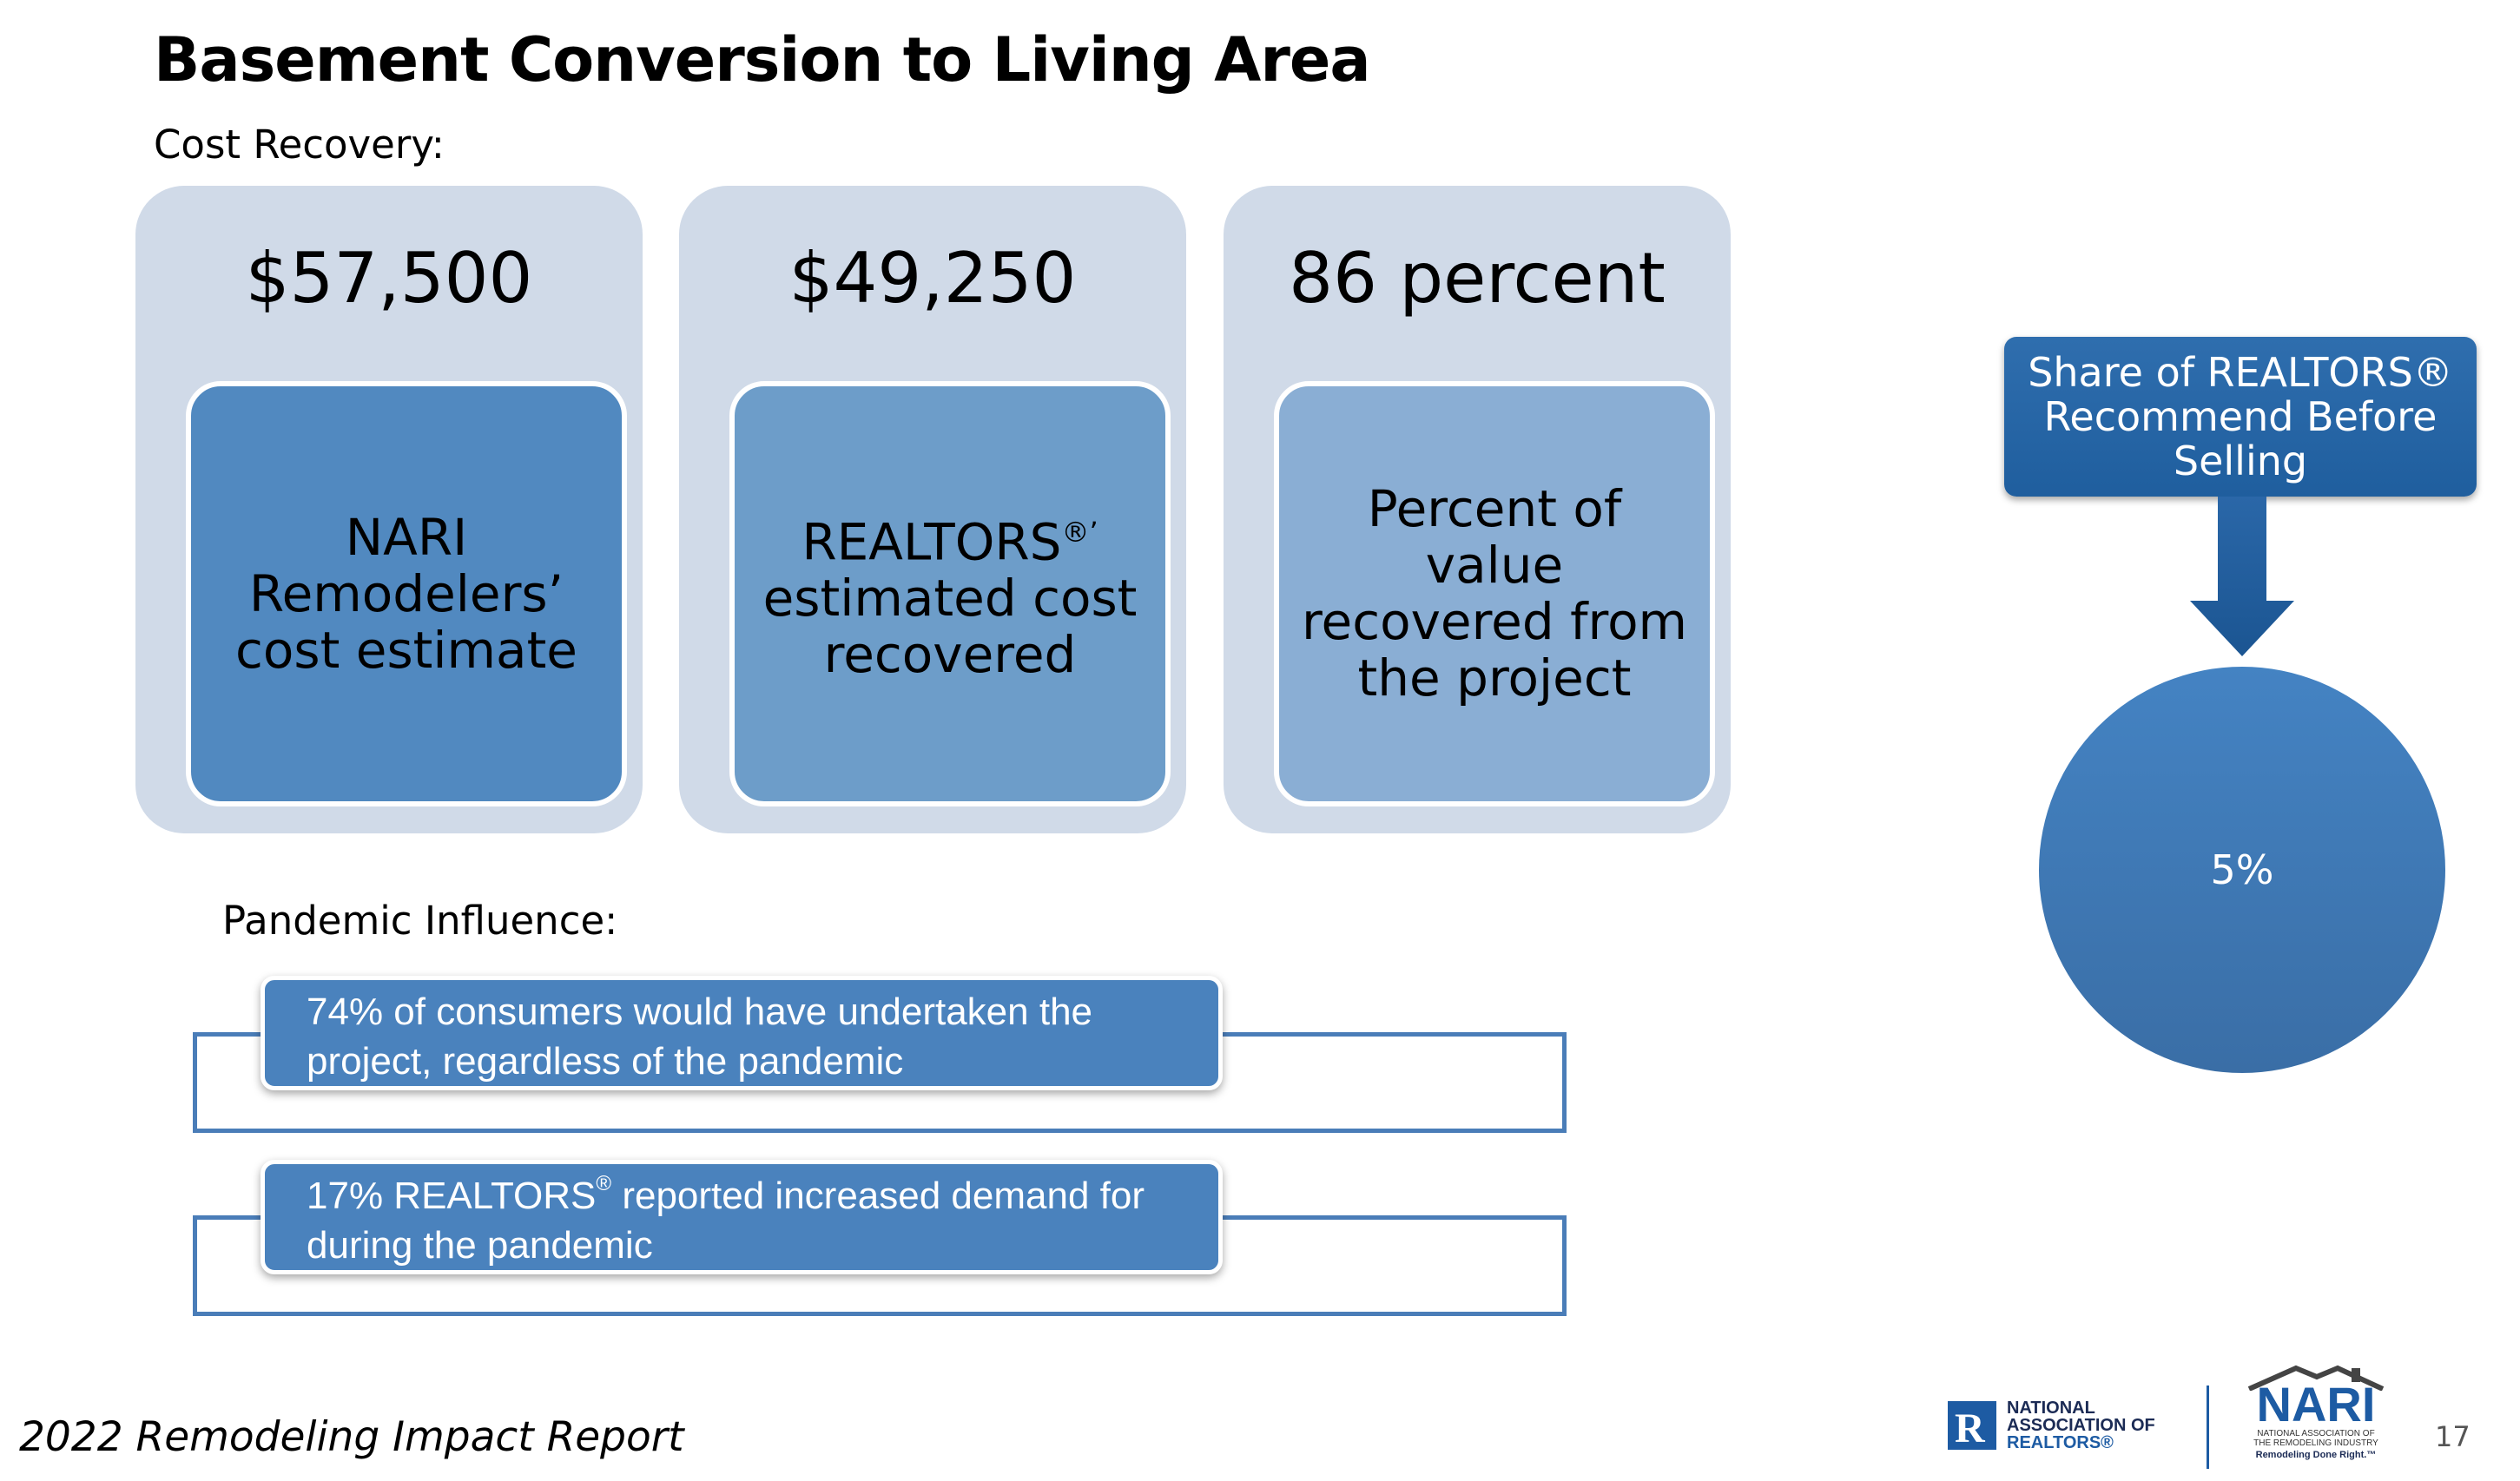 The height and width of the screenshot is (1481, 2520). What do you see at coordinates (2316, 1433) in the screenshot?
I see `nari-sub-line: NATIONAL ASSOCIATION OF` at bounding box center [2316, 1433].